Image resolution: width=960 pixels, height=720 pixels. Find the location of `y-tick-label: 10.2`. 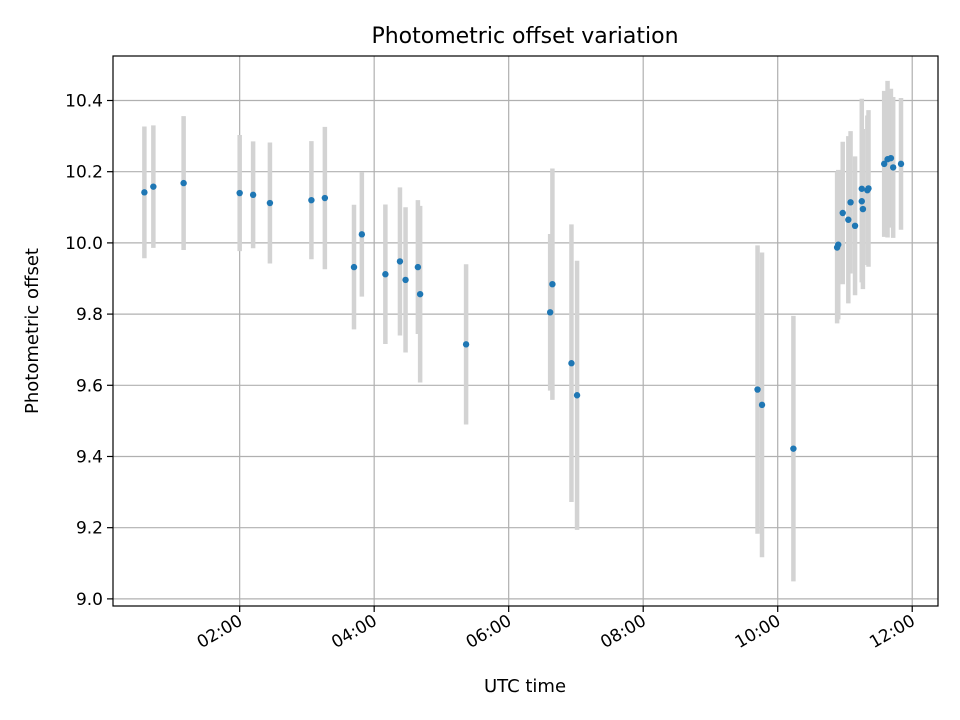

y-tick-label: 10.2 is located at coordinates (84, 173).